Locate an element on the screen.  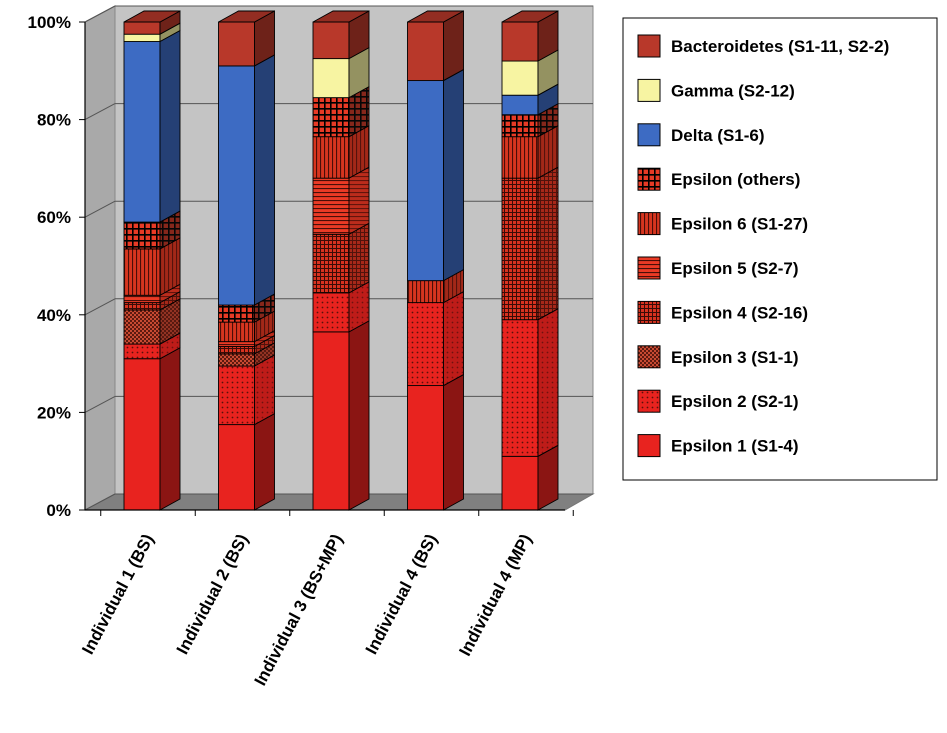
y-tick-label: 40% is located at coordinates (54, 315).